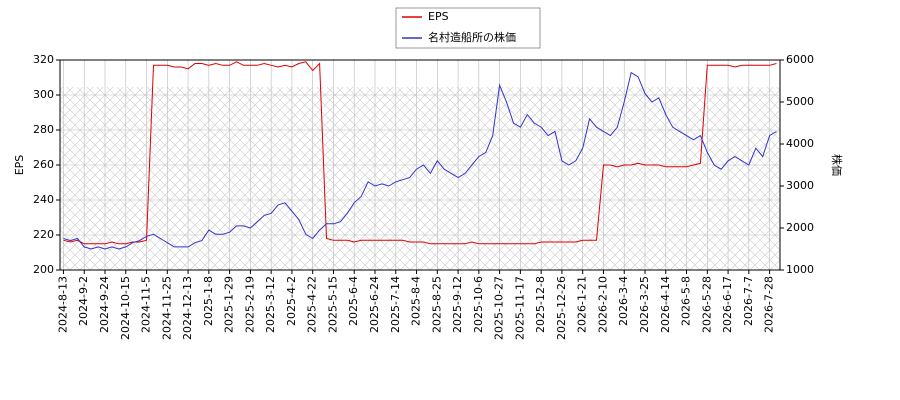 This screenshot has height=400, width=900. I want to click on y2-tick-label: 4000, so click(800, 143).